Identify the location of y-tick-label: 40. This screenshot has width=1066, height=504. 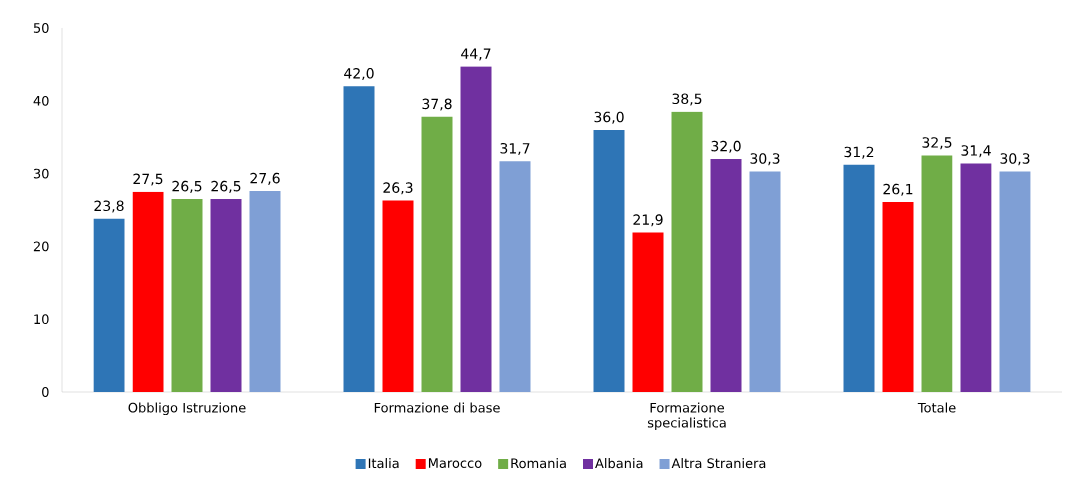
(41, 100).